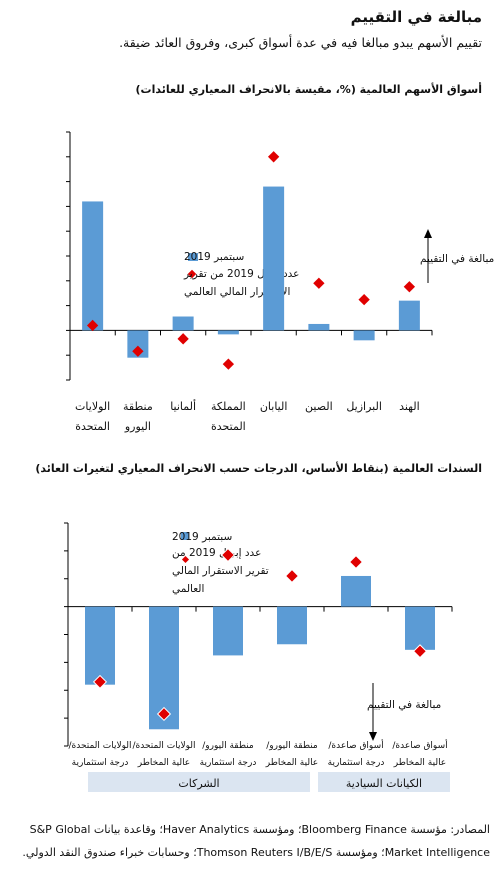 Image resolution: width=496 pixels, height=878 pixels. What do you see at coordinates (220, 571) in the screenshot?
I see `chart2-legend-marker-label-2: تقرير الاستقرار المالي` at bounding box center [220, 571].